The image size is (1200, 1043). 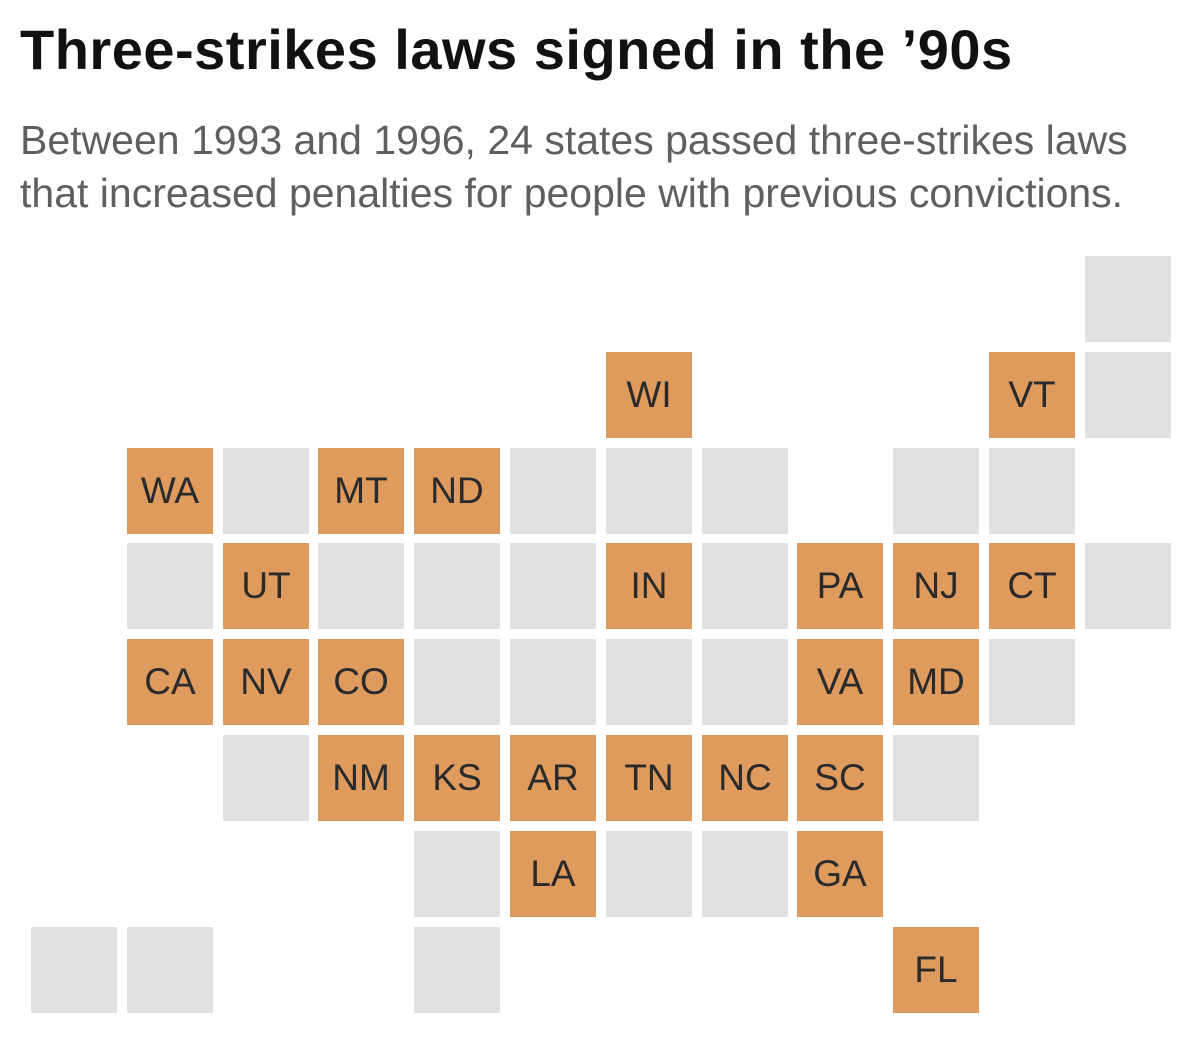 What do you see at coordinates (516, 49) in the screenshot?
I see `page-title: Three-strikes laws signed in the ’90s` at bounding box center [516, 49].